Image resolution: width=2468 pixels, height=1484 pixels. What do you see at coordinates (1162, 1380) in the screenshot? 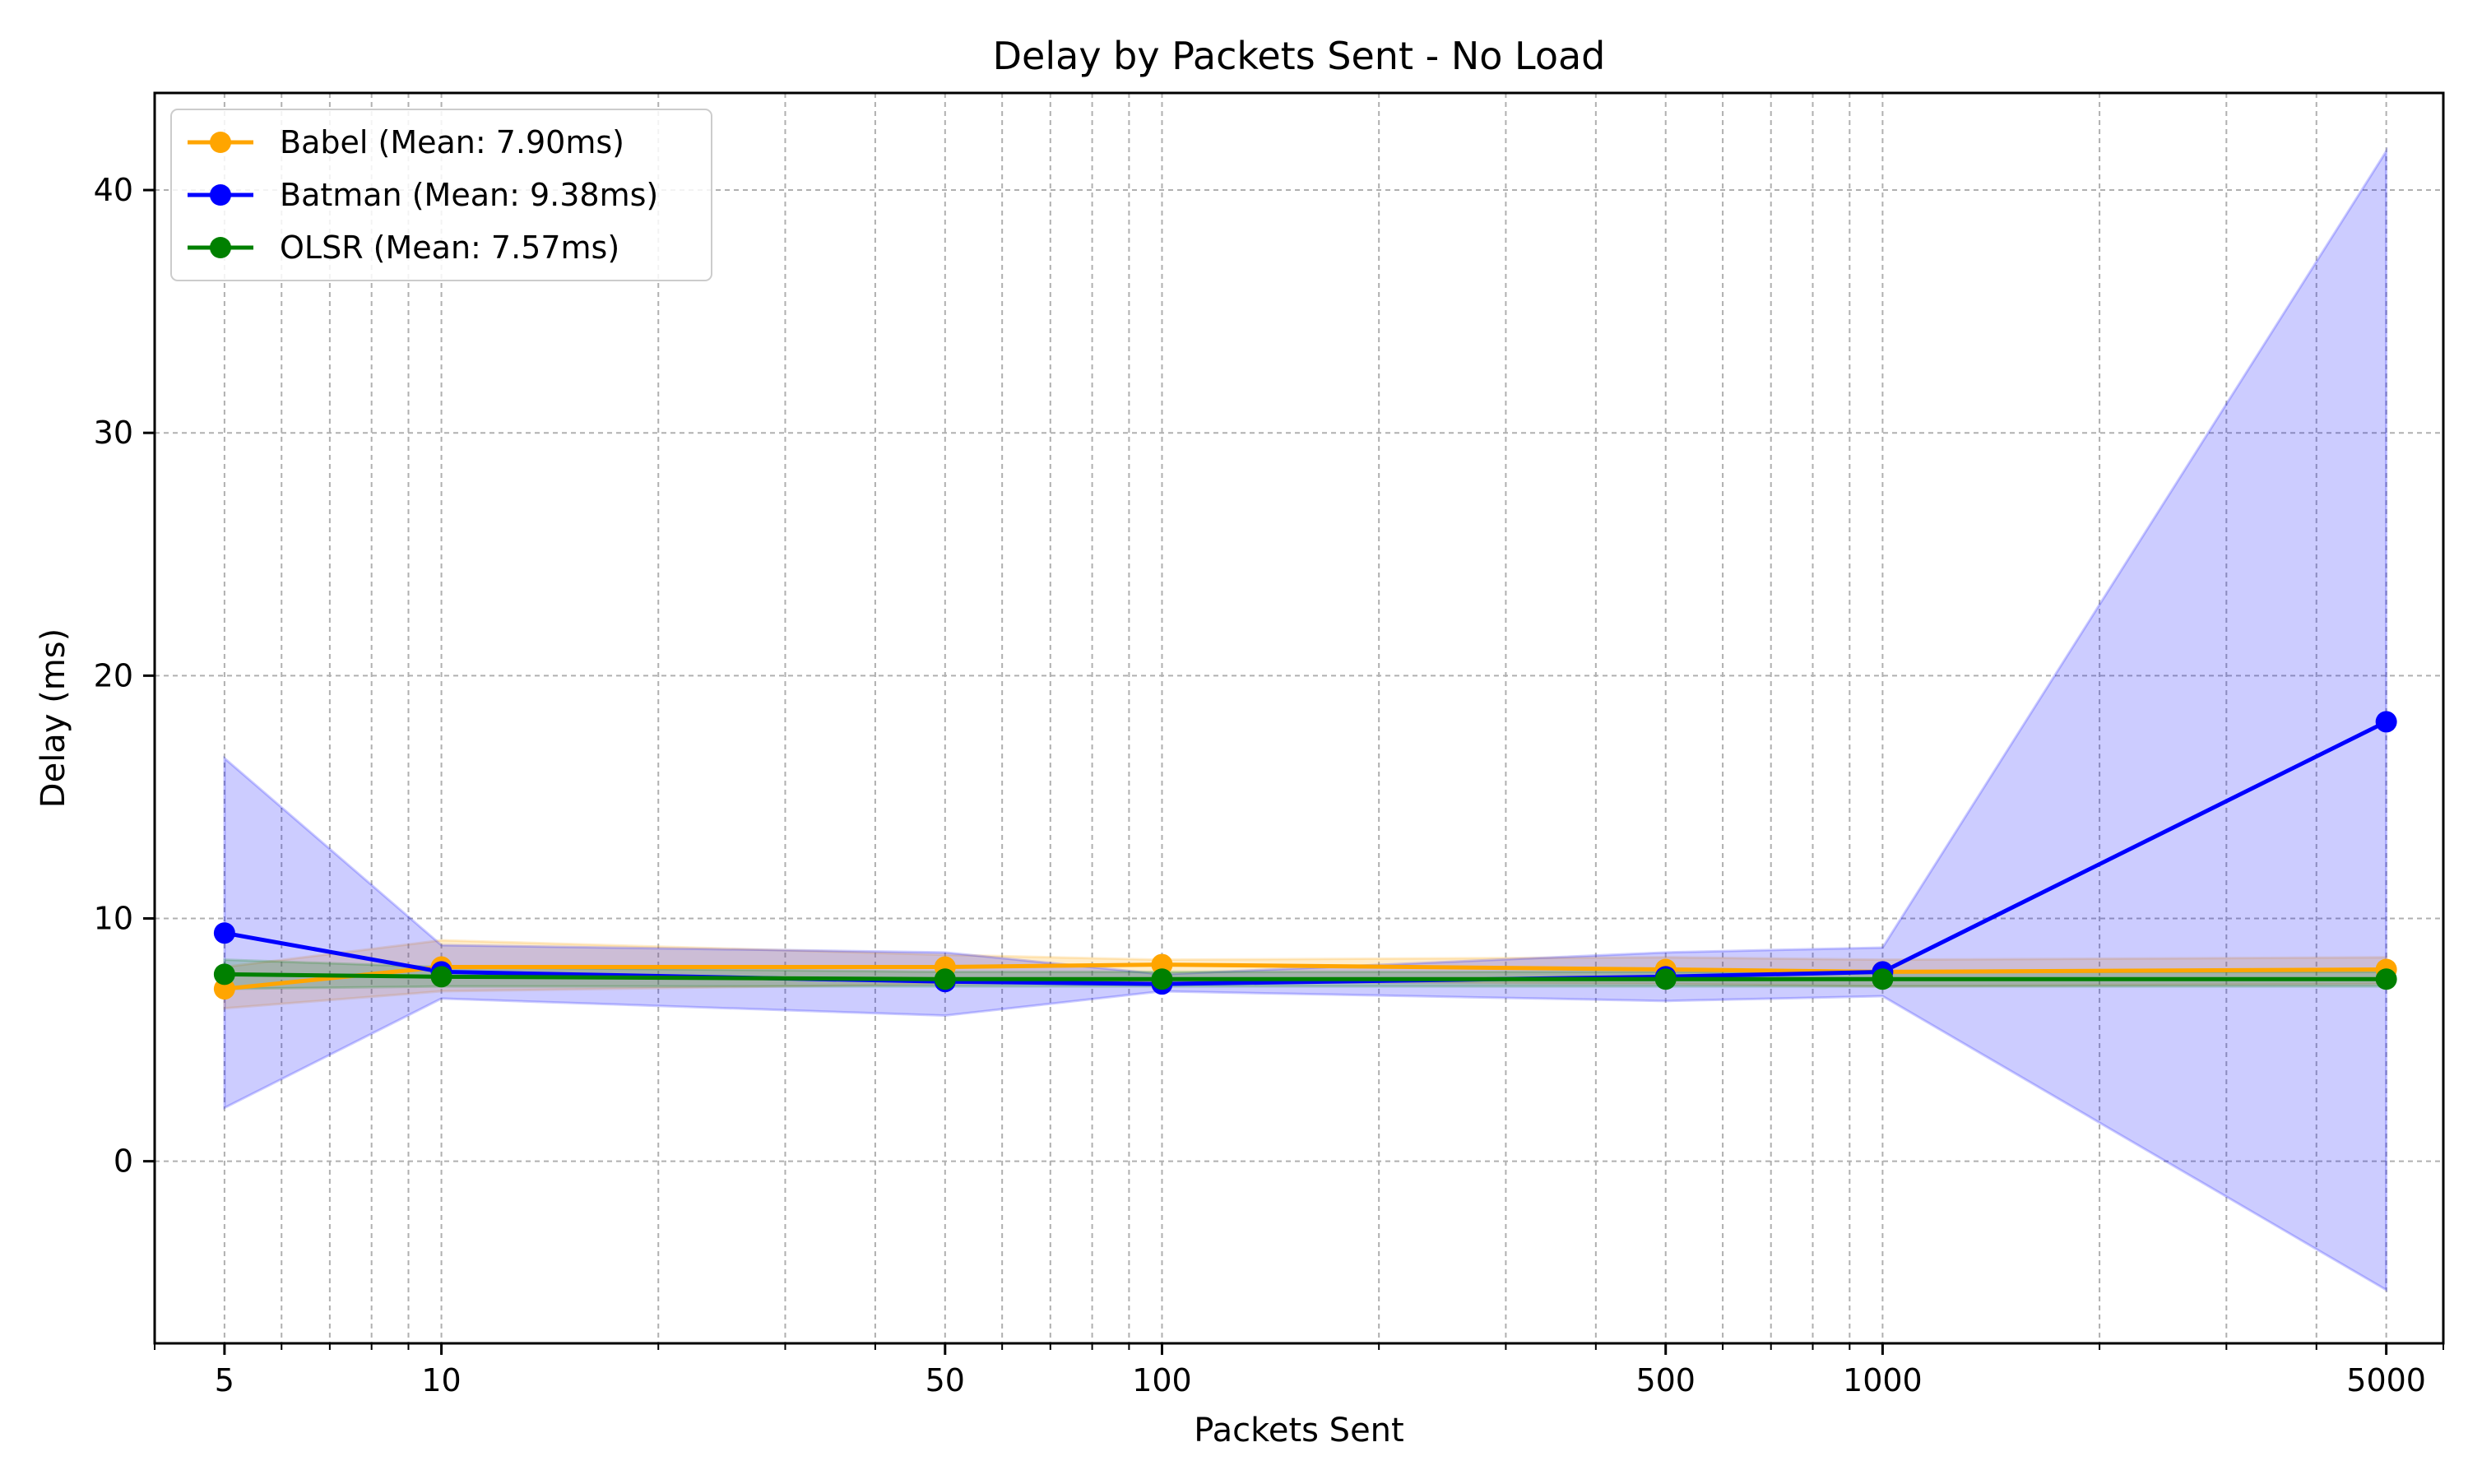
I see `x-tick-label: 100` at bounding box center [1162, 1380].